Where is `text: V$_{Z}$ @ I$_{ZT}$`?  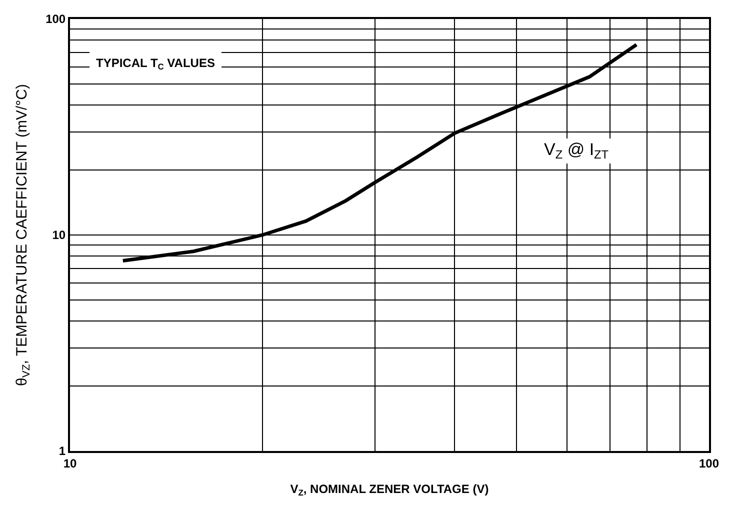 text: V$_{Z}$ @ I$_{ZT}$ is located at coordinates (576, 151).